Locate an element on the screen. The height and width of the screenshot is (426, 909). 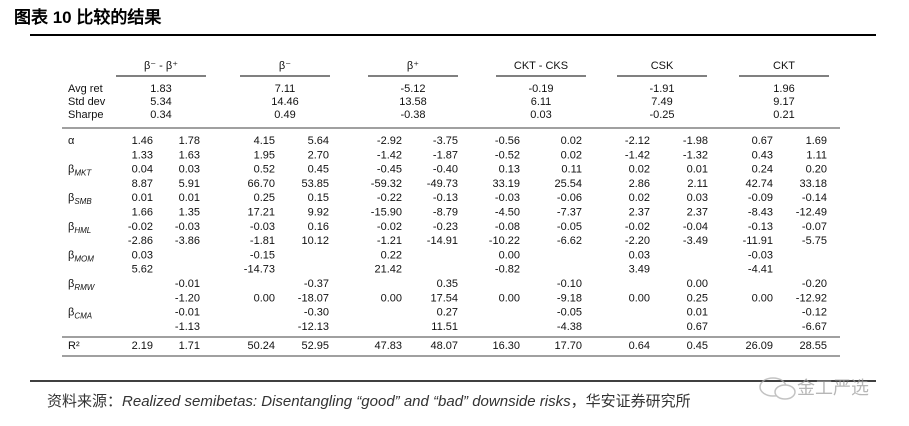
cell: -0.12 is located at coordinates (814, 313).